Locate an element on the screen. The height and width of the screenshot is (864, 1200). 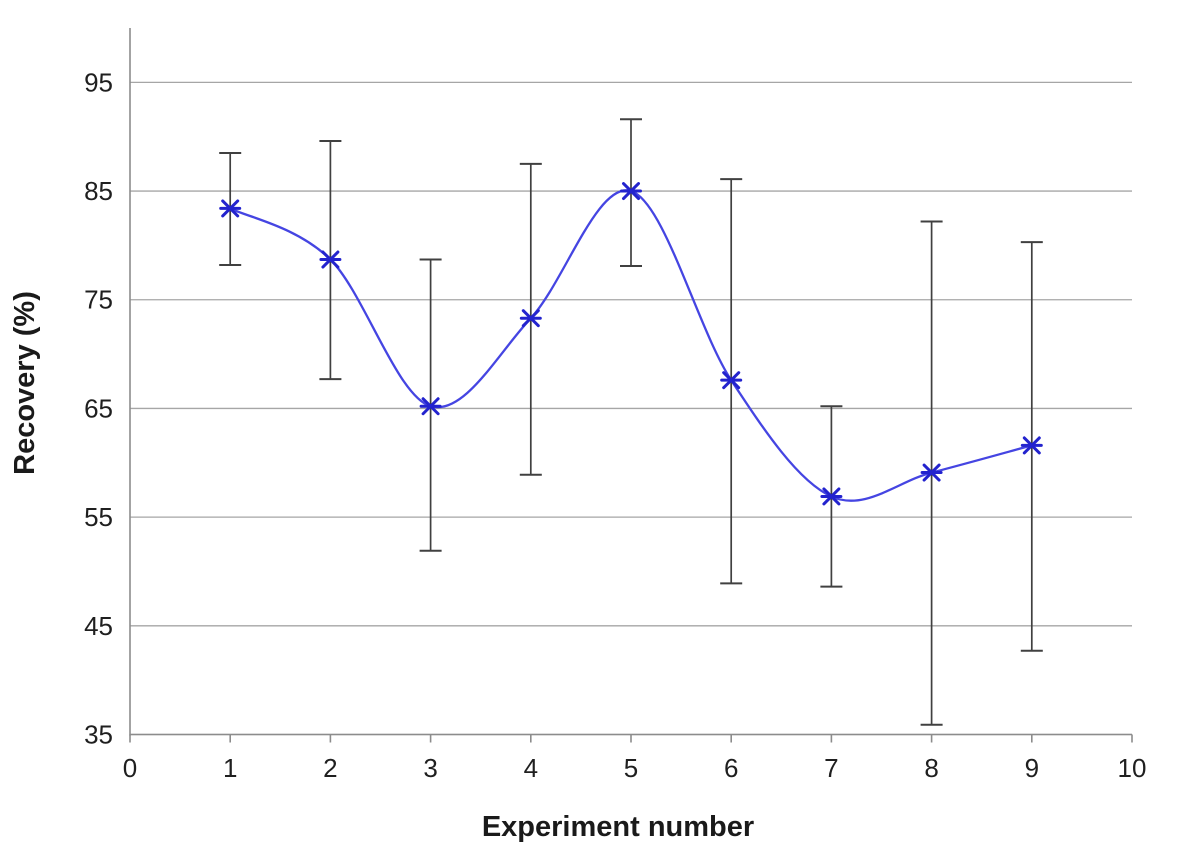
x-tick-label-2: 2 is located at coordinates (330, 768).